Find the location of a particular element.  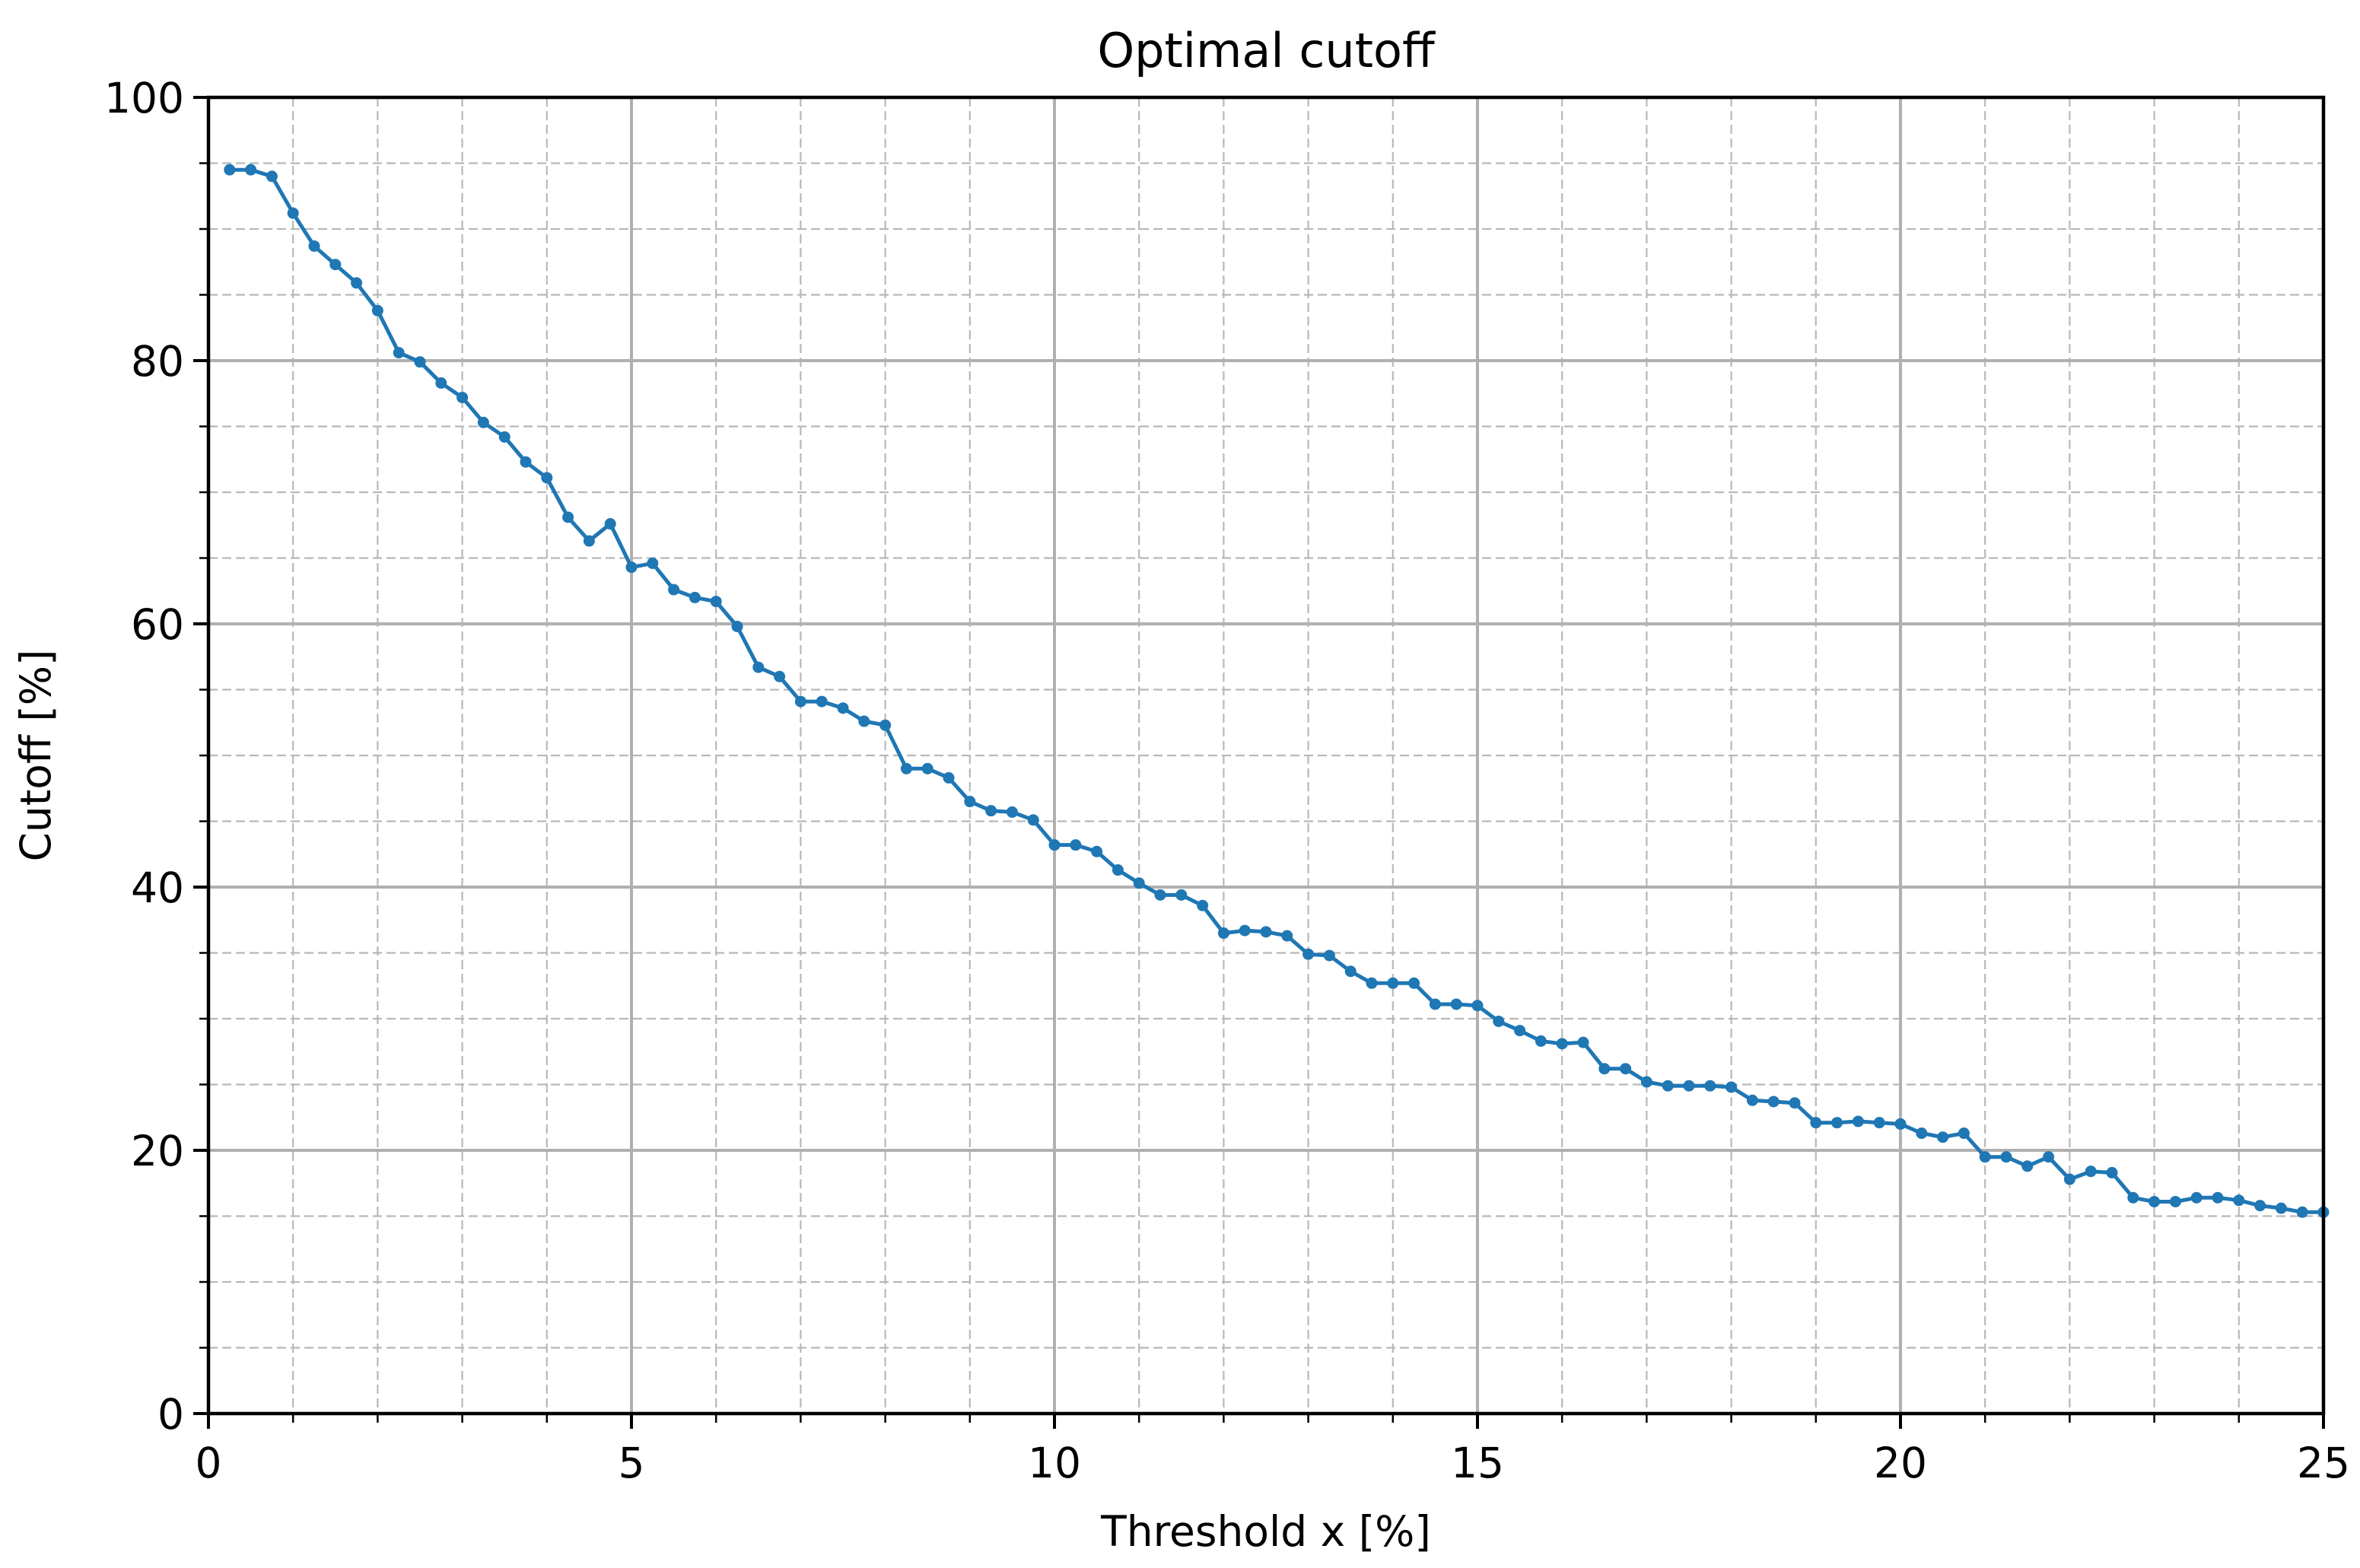

y-tick-label: 80 is located at coordinates (158, 361).